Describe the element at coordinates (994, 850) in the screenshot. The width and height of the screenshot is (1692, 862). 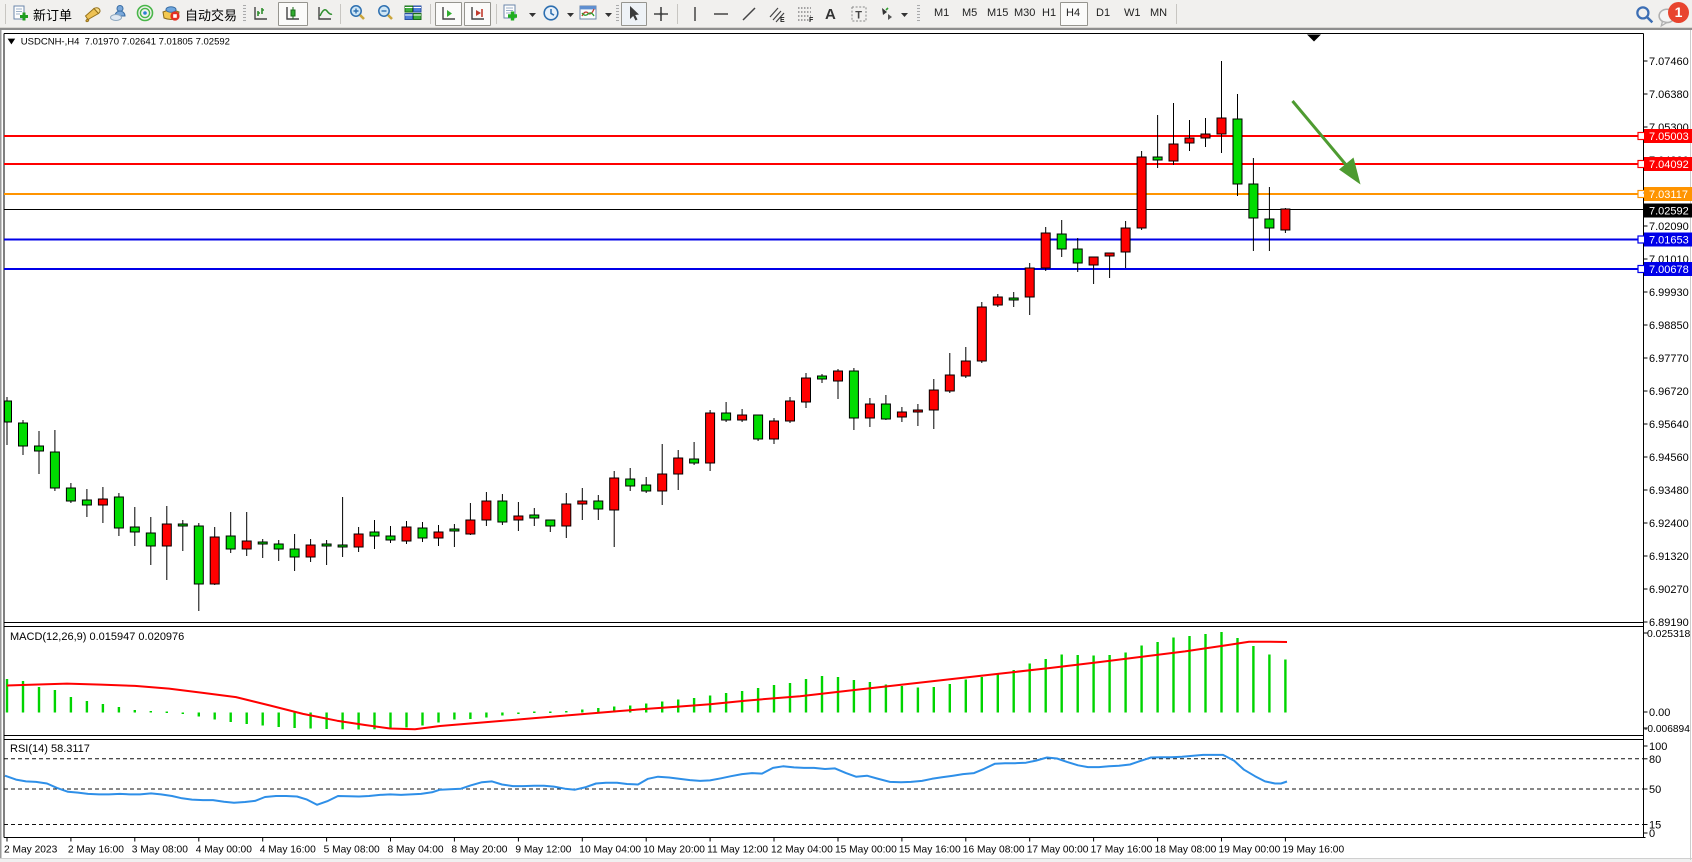
I see `svg-text: 16 May 08:00` at that location.